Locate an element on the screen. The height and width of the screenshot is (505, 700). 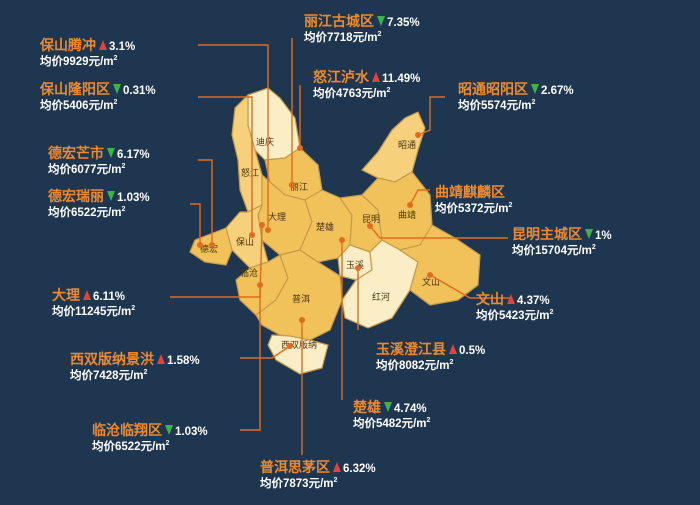
callout-name: 临沧临翔区 is located at coordinates (127, 430).